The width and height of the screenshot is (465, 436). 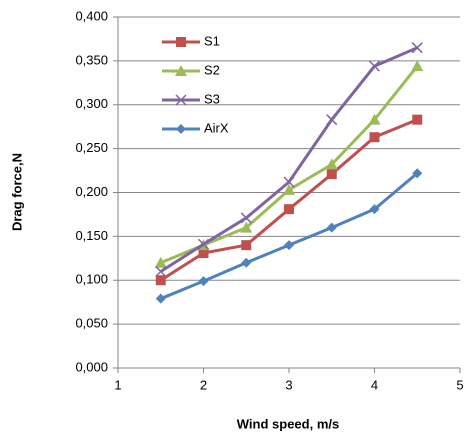 What do you see at coordinates (91, 323) in the screenshot?
I see `y-tick-label: 0,050` at bounding box center [91, 323].